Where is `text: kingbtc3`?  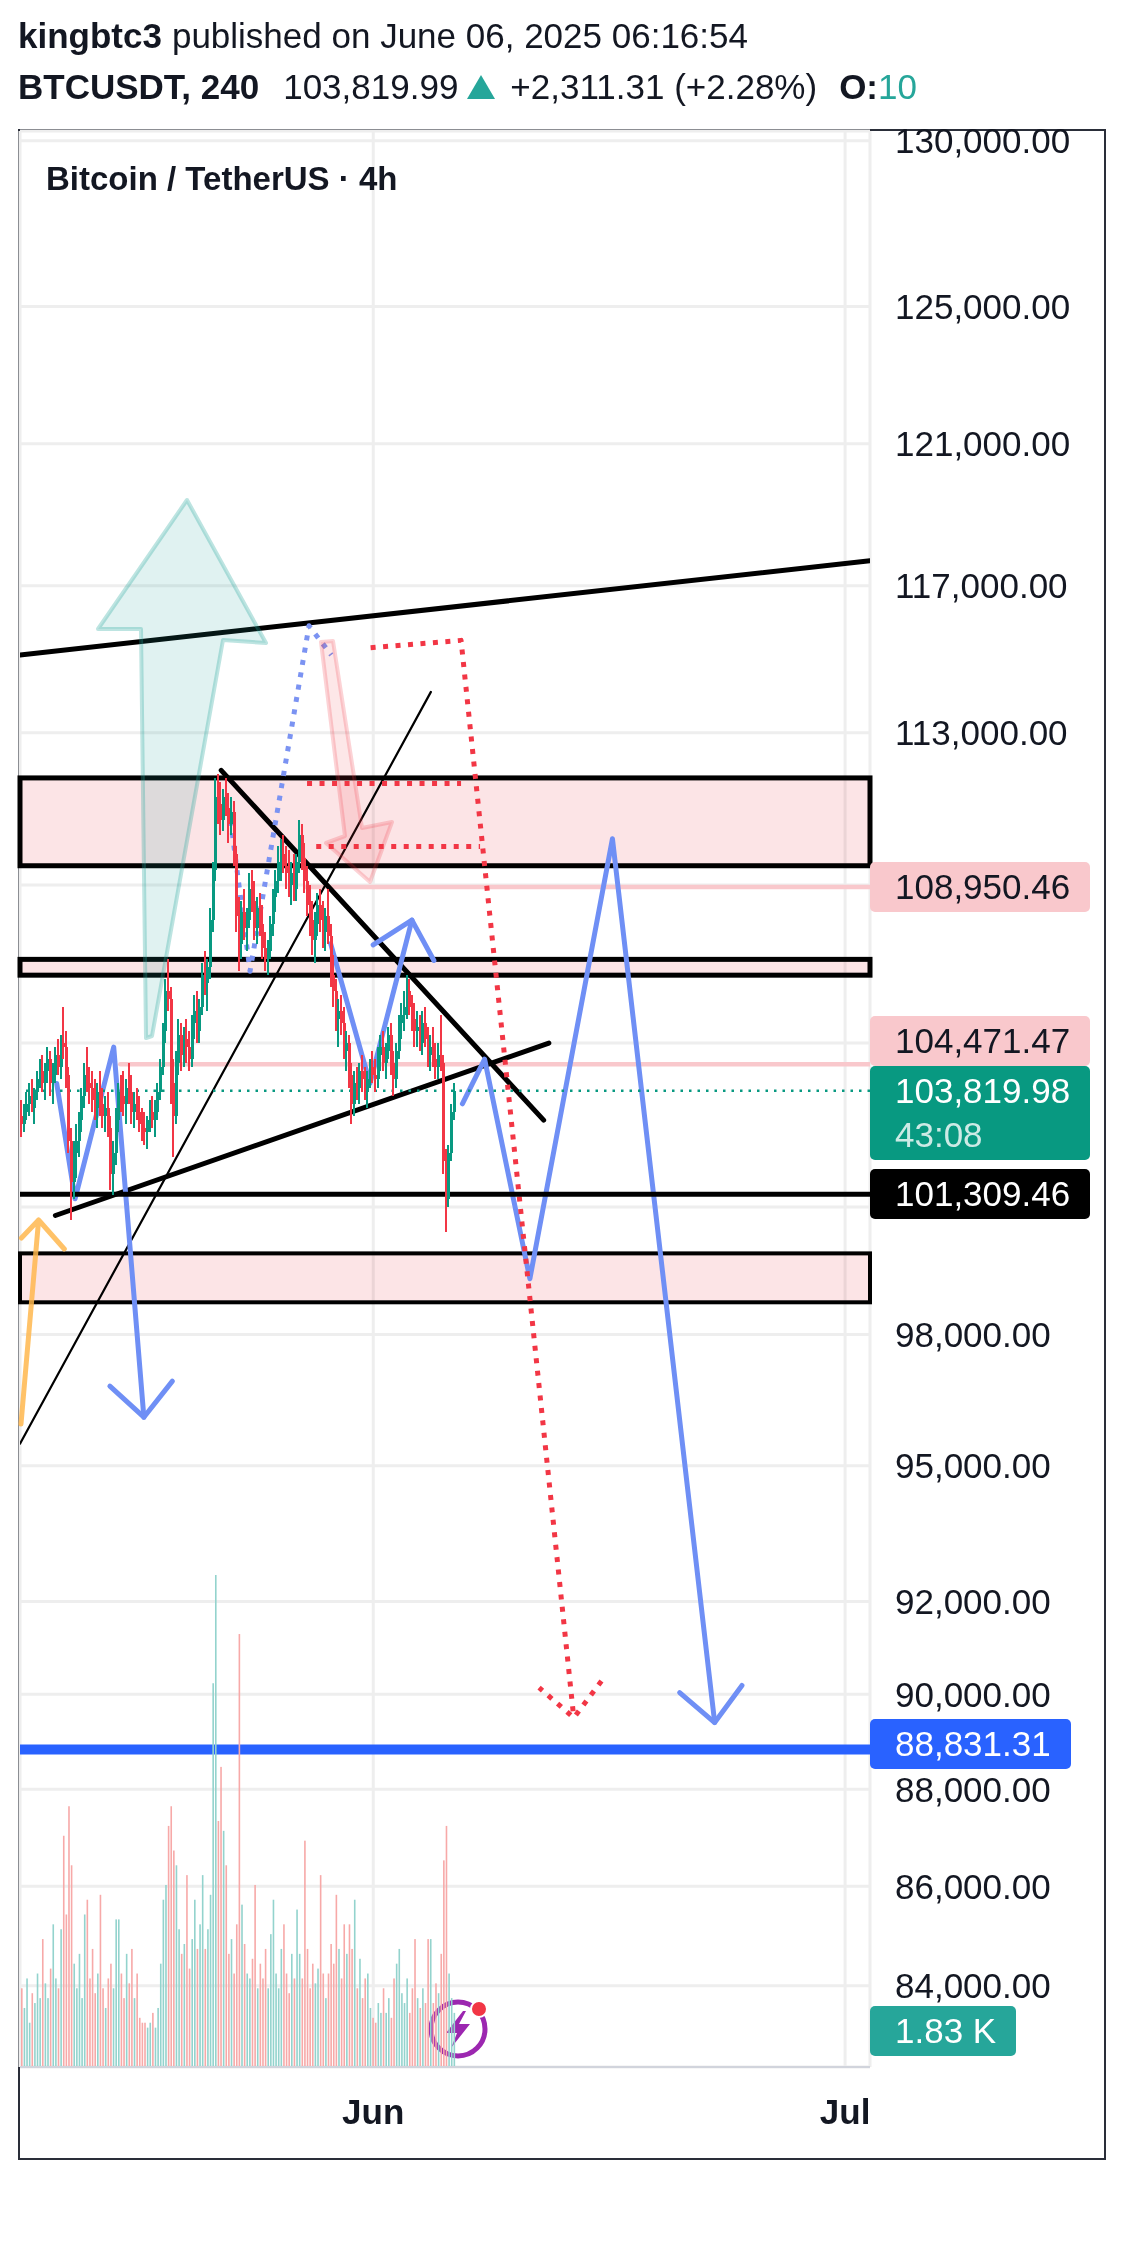 text: kingbtc3 is located at coordinates (90, 35).